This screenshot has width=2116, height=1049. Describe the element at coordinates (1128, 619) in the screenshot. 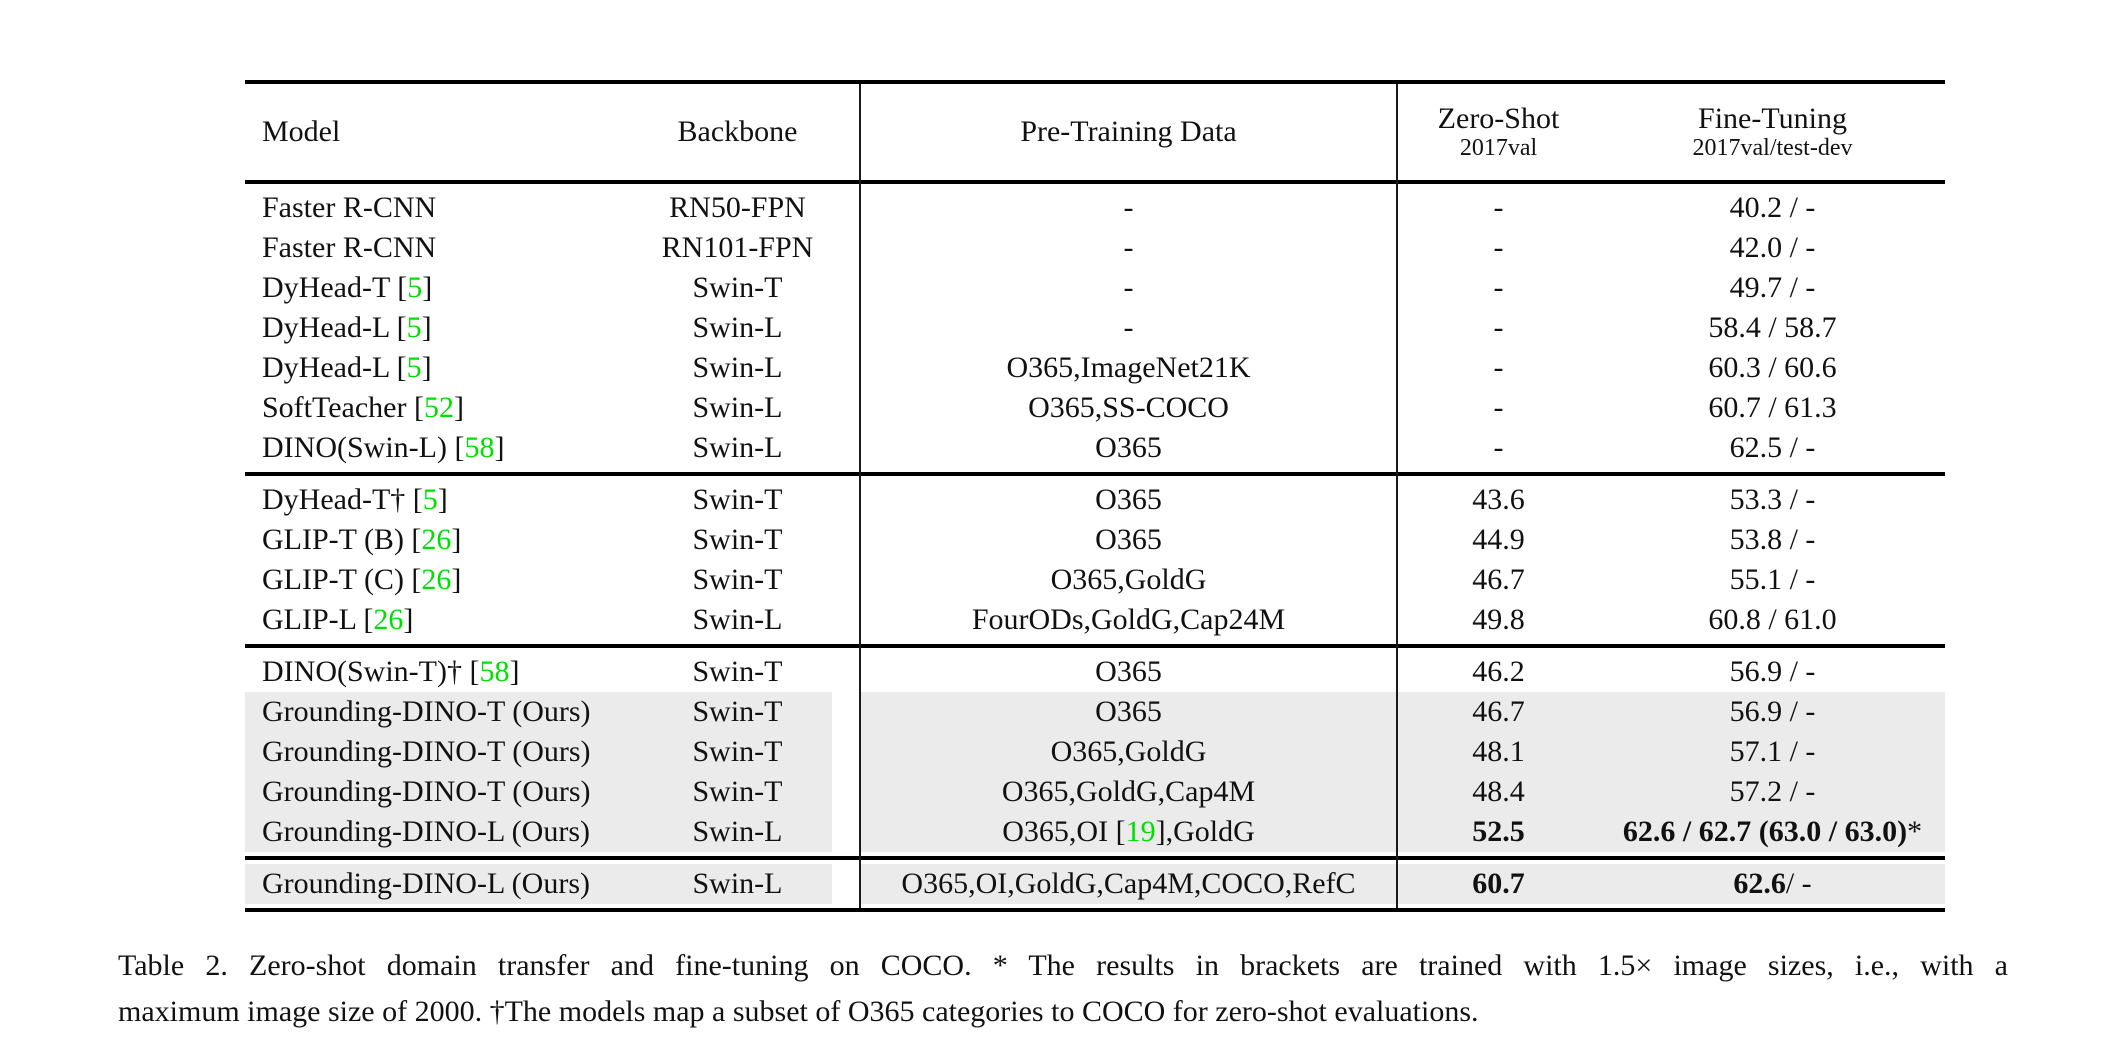

I see `pretraining-data-cell: FourODs,GoldG,Cap24M` at that location.